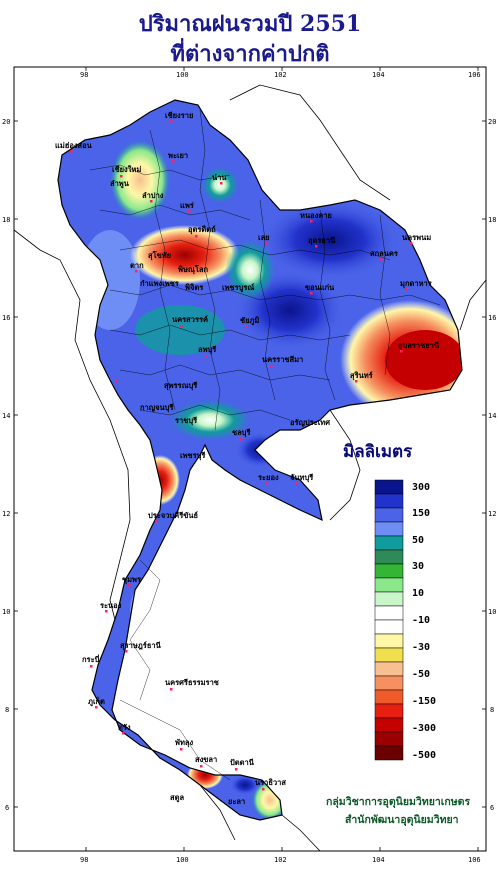 The height and width of the screenshot is (871, 500). Describe the element at coordinates (6, 416) in the screenshot. I see `lat-tick-left: 14` at that location.